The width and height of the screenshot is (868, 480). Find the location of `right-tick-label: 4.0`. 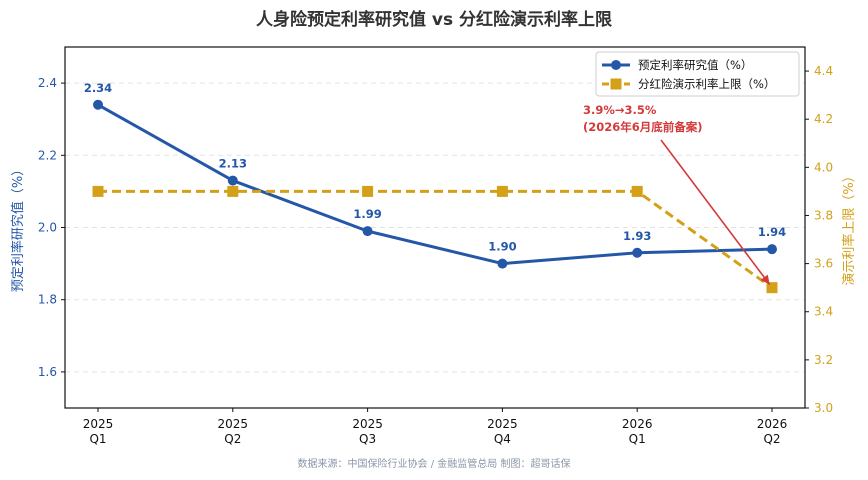

right-tick-label: 4.0 is located at coordinates (823, 167).